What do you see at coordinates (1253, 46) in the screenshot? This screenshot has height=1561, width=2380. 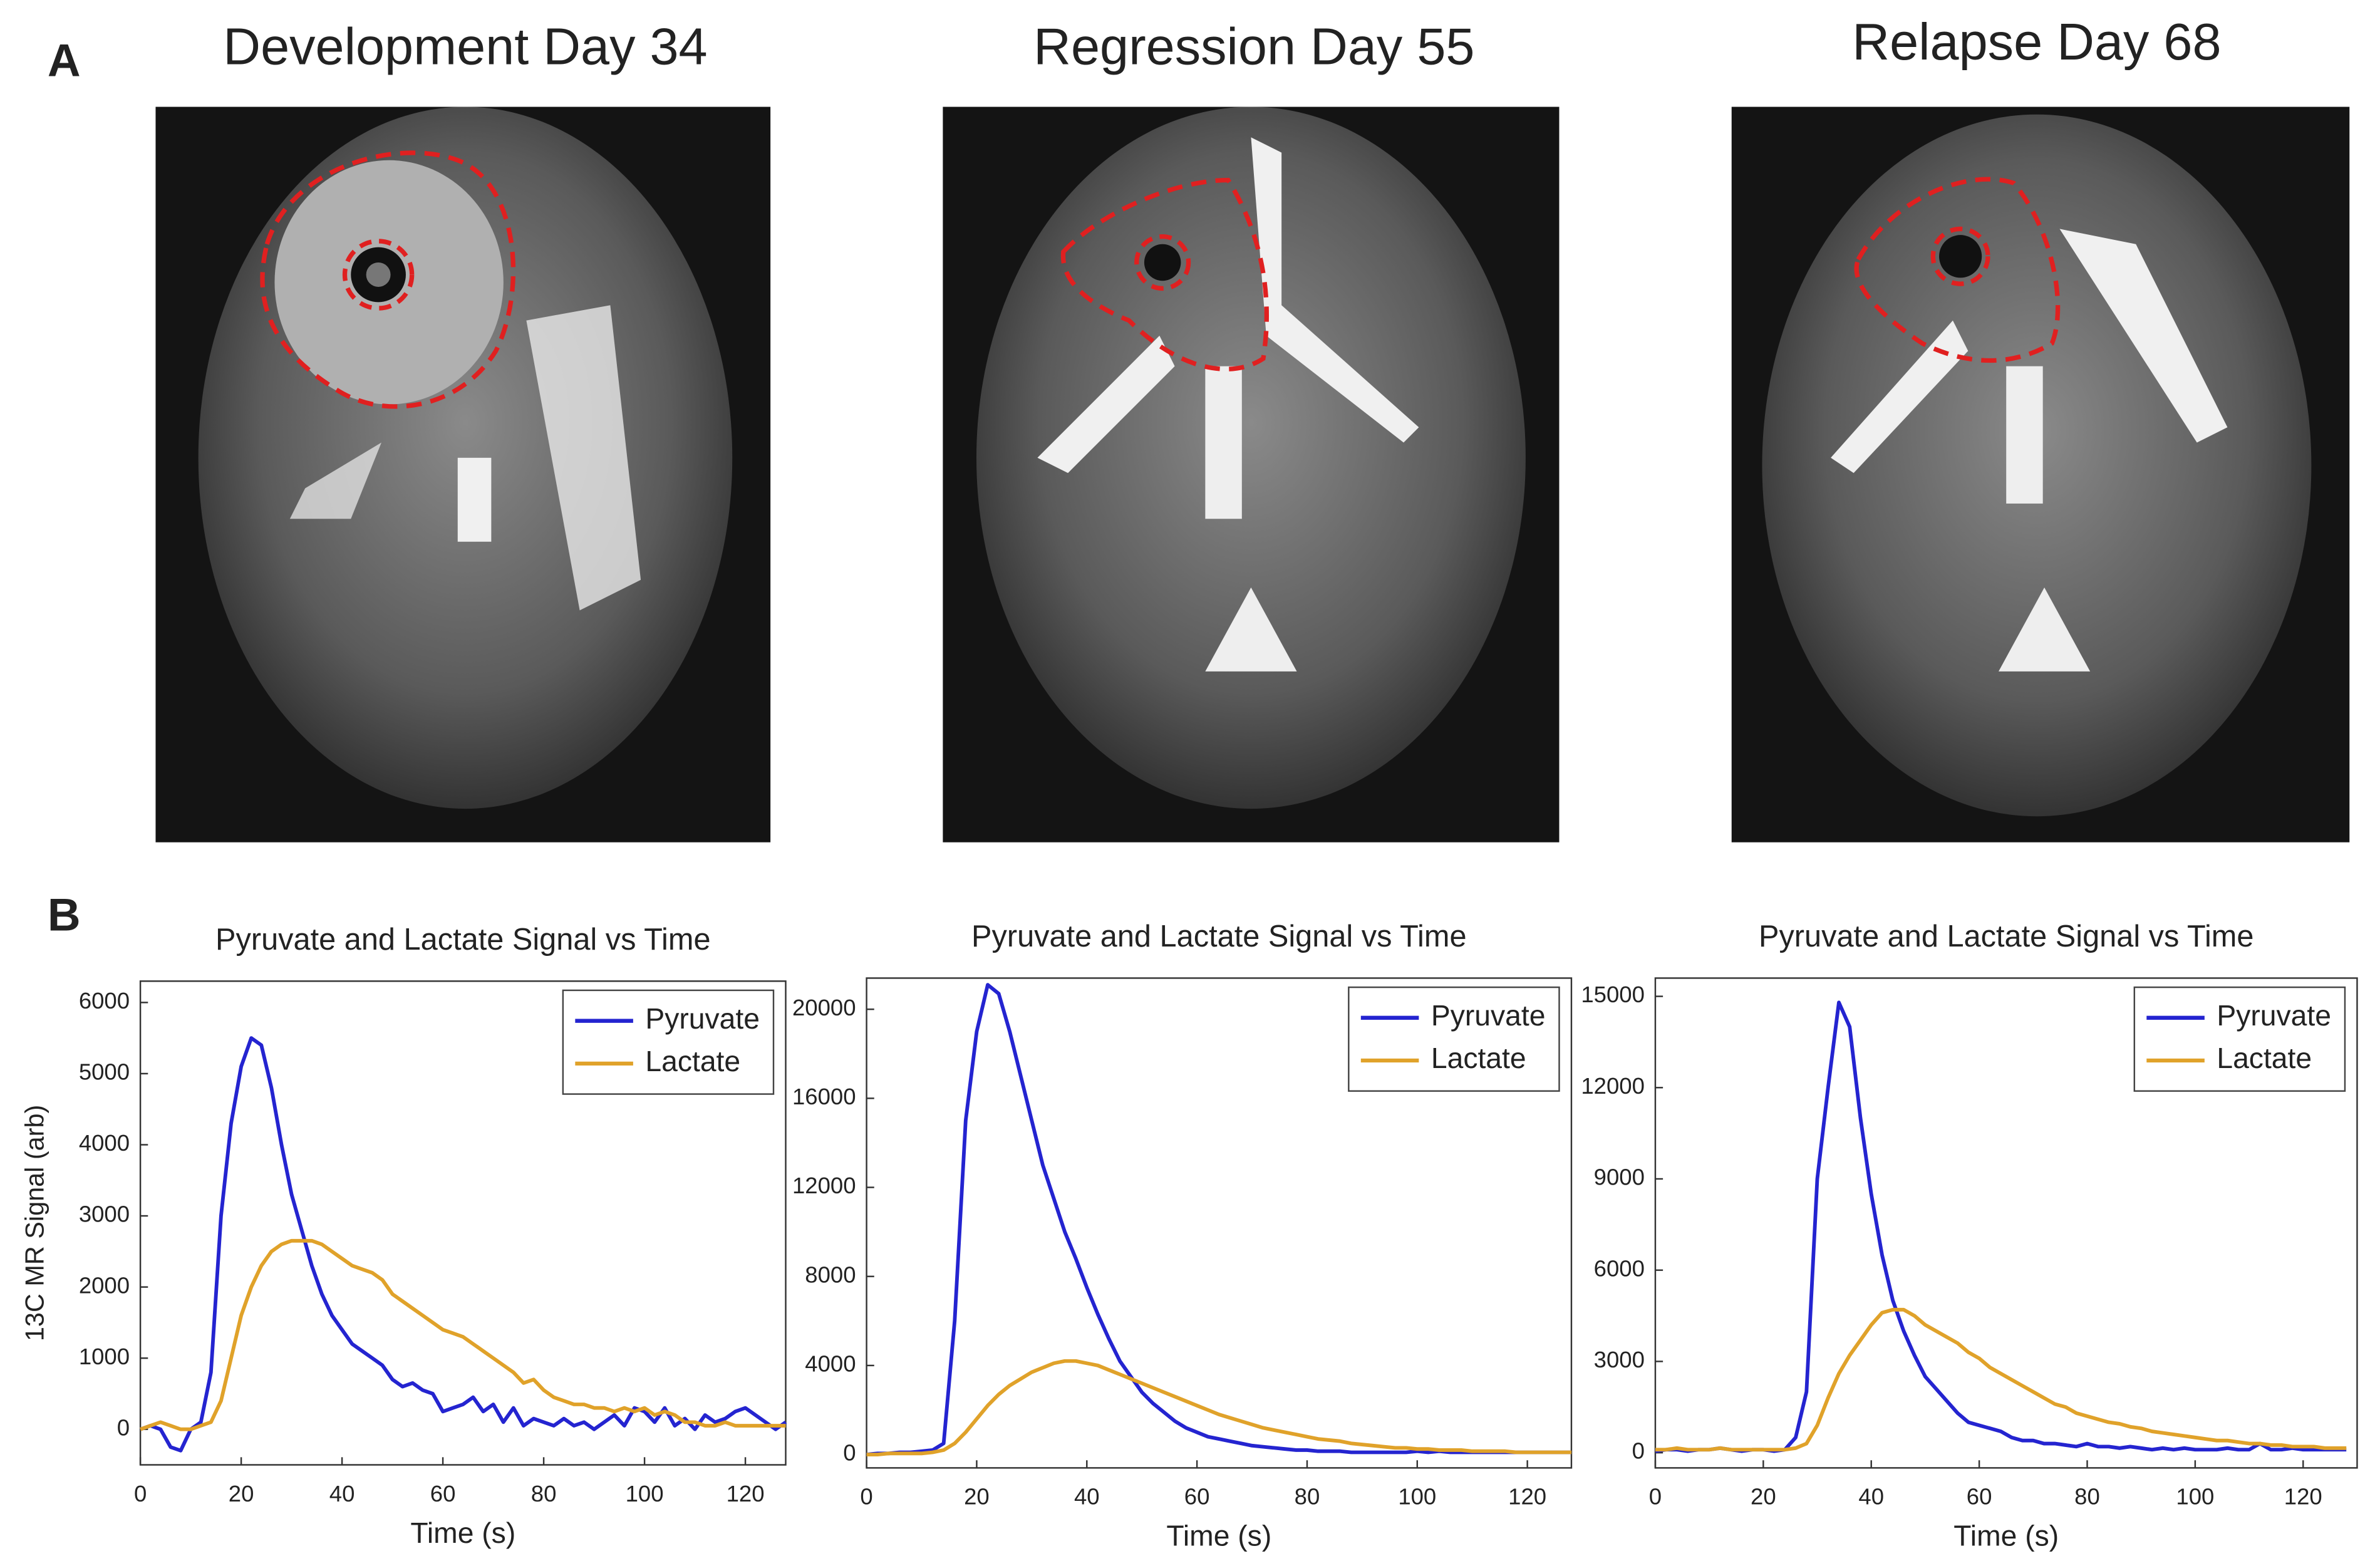 I see `image-title: Regression Day 55` at bounding box center [1253, 46].